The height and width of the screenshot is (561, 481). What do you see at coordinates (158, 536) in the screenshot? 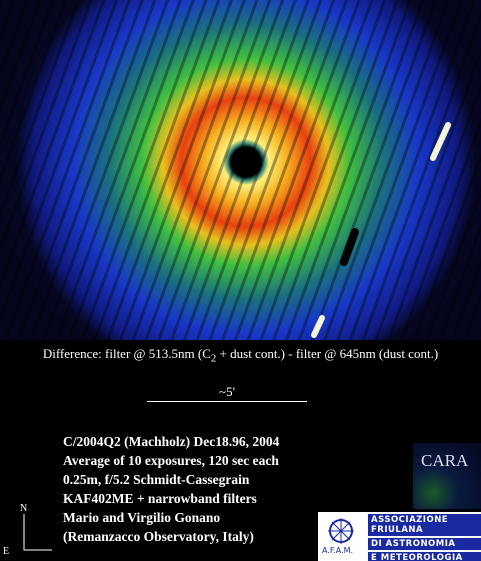
I see `info-line: (Remanzacco Observatory, Italy)` at bounding box center [158, 536].